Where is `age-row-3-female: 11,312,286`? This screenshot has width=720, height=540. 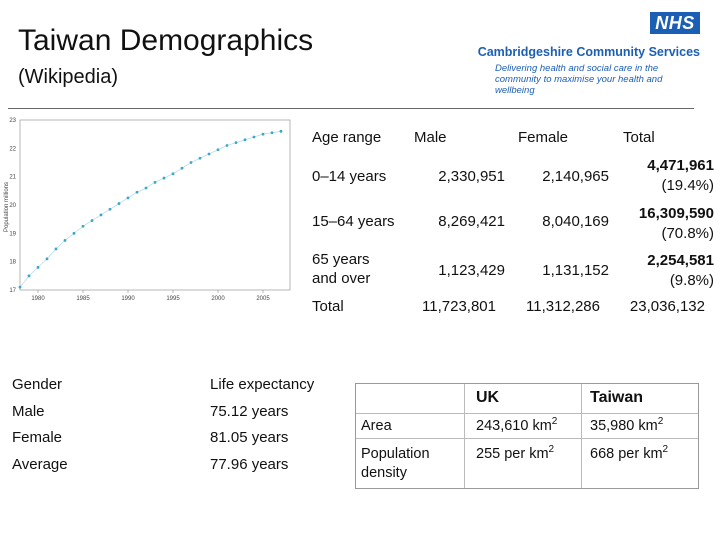 age-row-3-female: 11,312,286 is located at coordinates (563, 306).